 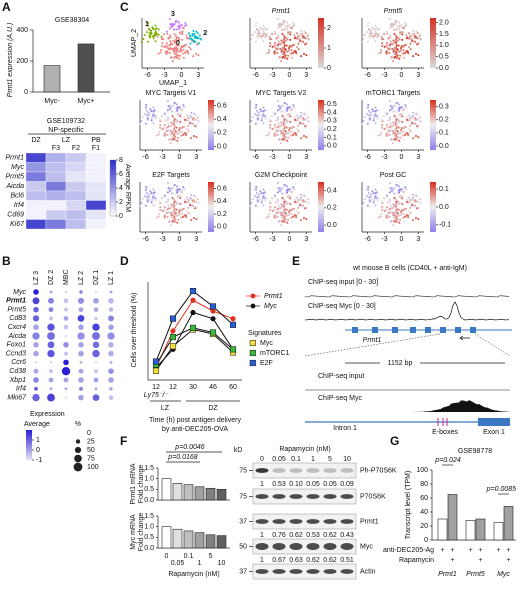 What do you see at coordinates (193, 387) in the screenshot?
I see `x-tick-label: 30` at bounding box center [193, 387].